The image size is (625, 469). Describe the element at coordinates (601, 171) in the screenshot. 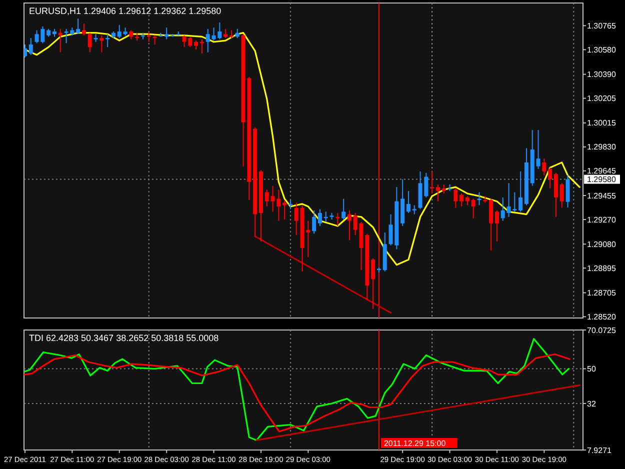

I see `y-tick-label: 1.29645` at that location.